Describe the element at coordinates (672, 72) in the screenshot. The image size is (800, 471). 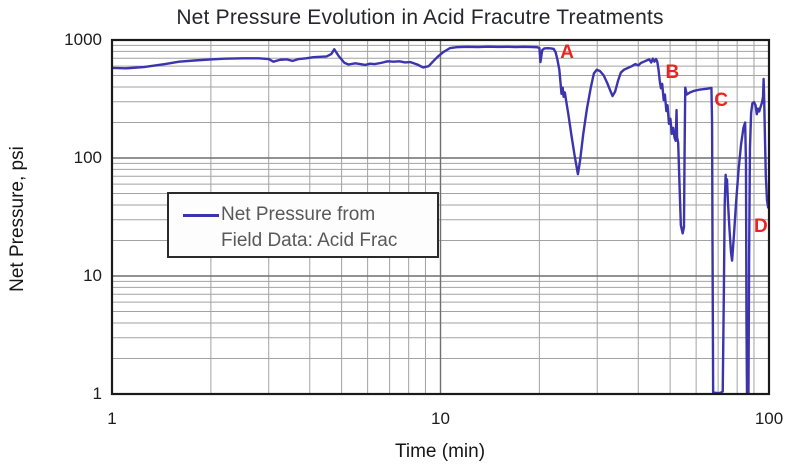
I see `annotation-B: B` at that location.